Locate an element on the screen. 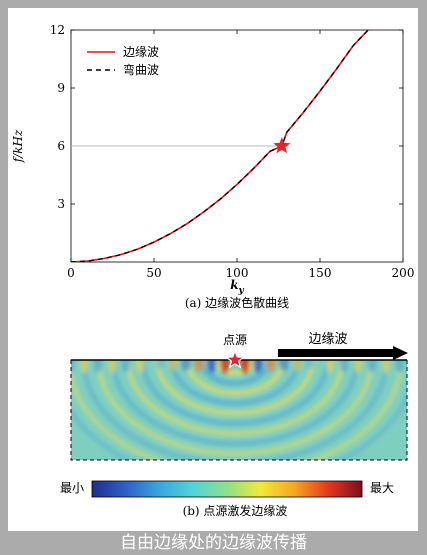 Image resolution: width=427 pixels, height=555 pixels. panel-a-caption: (a) 边缘波色散曲线 is located at coordinates (237, 302).